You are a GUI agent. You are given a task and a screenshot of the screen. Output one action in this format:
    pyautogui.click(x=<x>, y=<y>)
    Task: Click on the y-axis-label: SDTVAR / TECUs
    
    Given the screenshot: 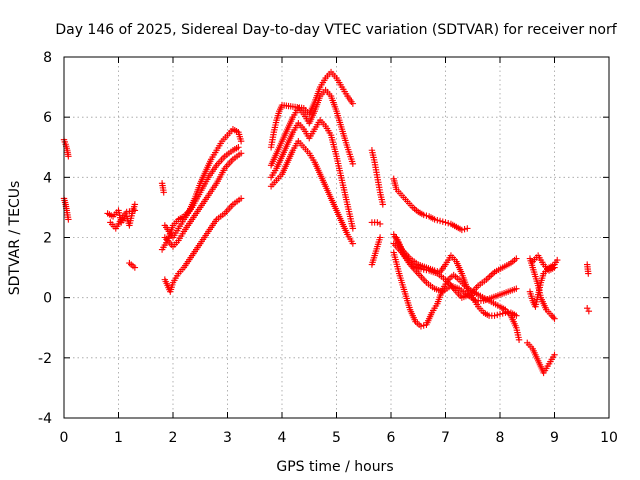 What is the action you would take?
    pyautogui.click(x=15, y=238)
    